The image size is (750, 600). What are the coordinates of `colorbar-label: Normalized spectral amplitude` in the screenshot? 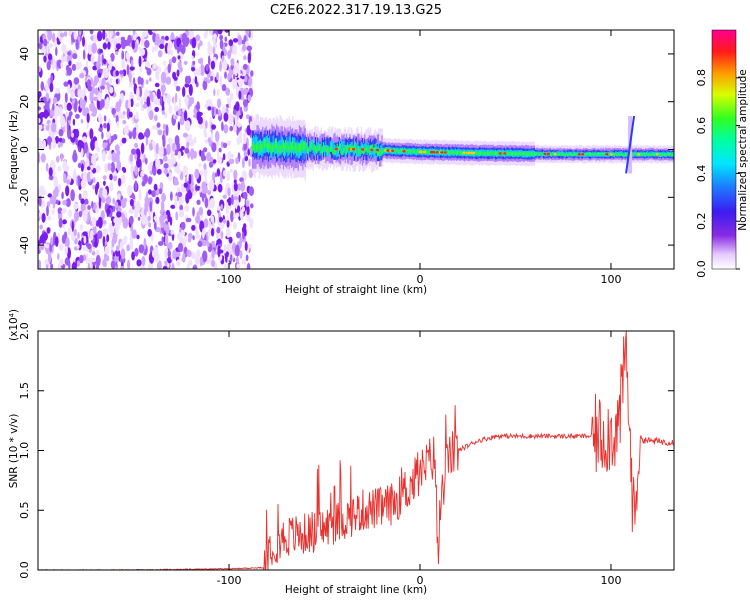 It's located at (743, 149).